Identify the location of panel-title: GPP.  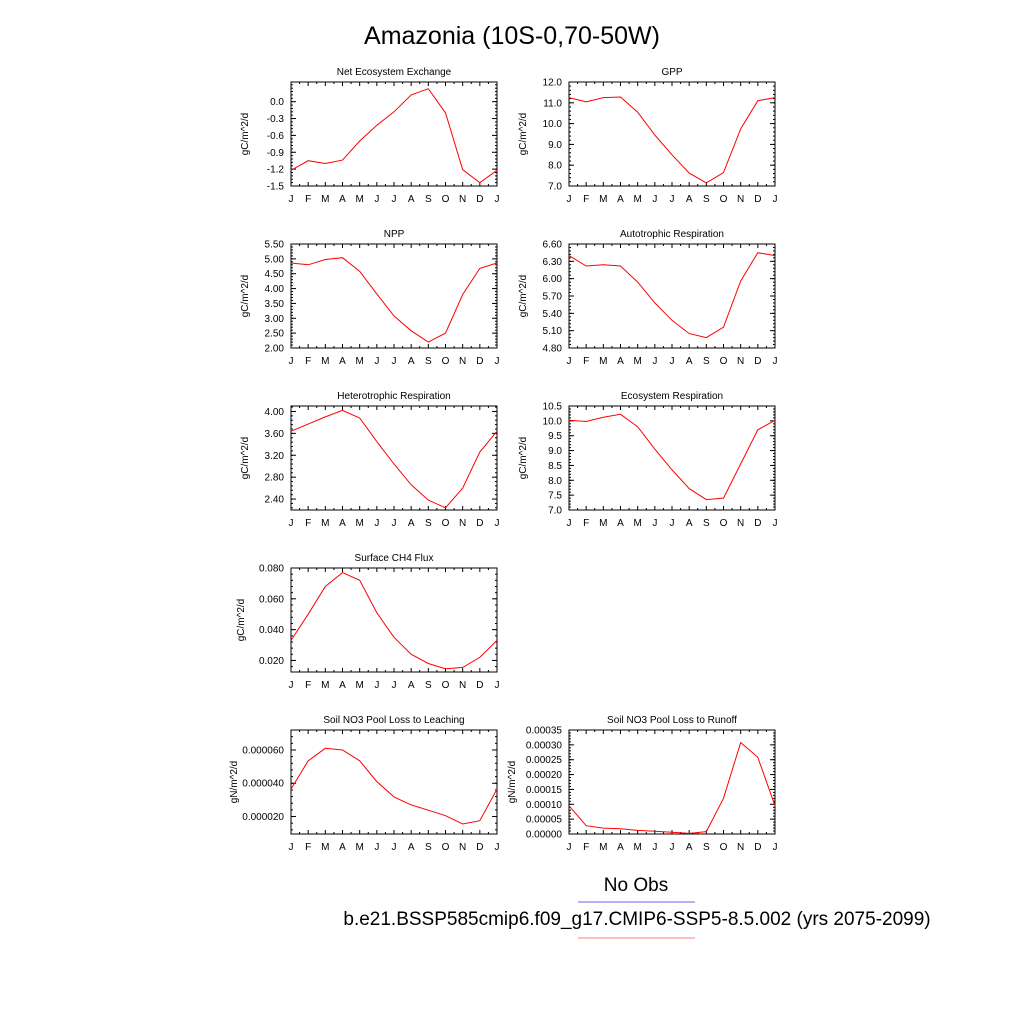
(671, 72).